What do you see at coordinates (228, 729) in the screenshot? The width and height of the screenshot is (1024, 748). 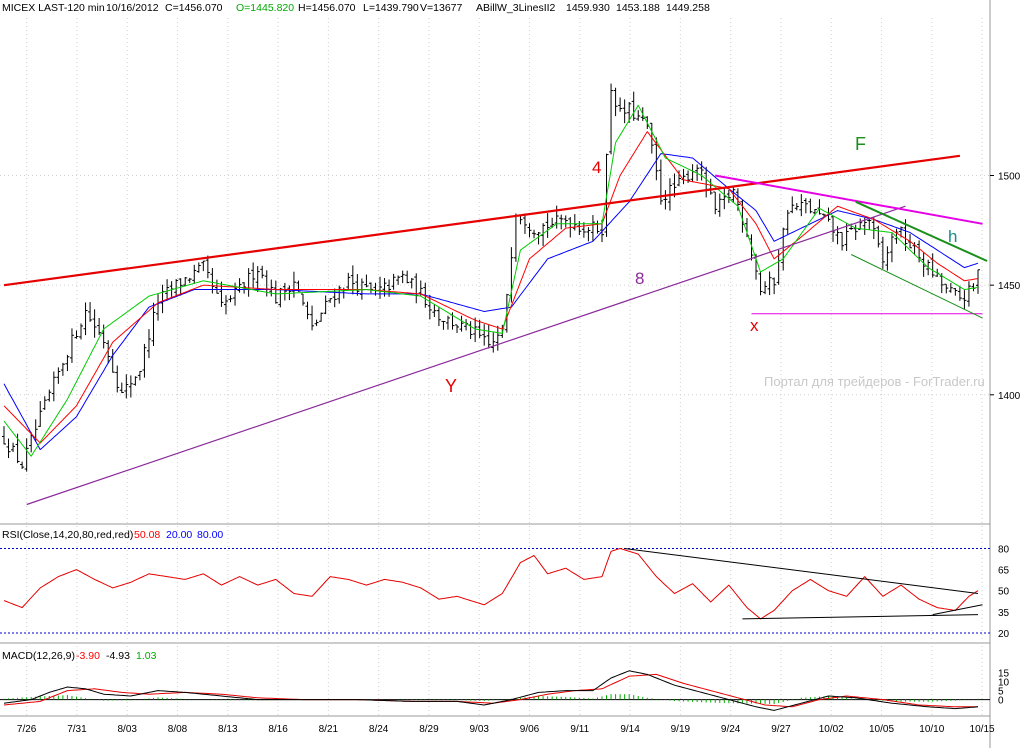 I see `x-tick-label: 8/13` at bounding box center [228, 729].